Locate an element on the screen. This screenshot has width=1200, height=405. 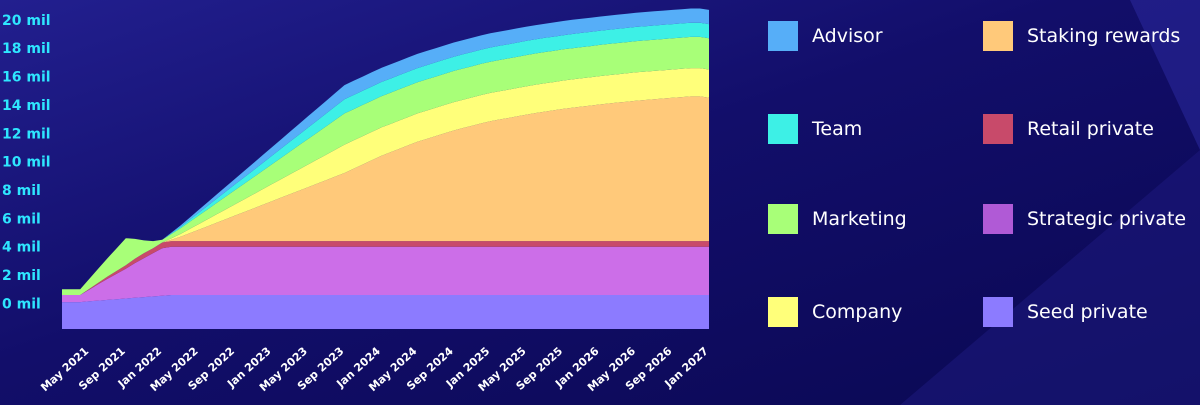
y-tick-label: 12 mil is located at coordinates (26, 134).